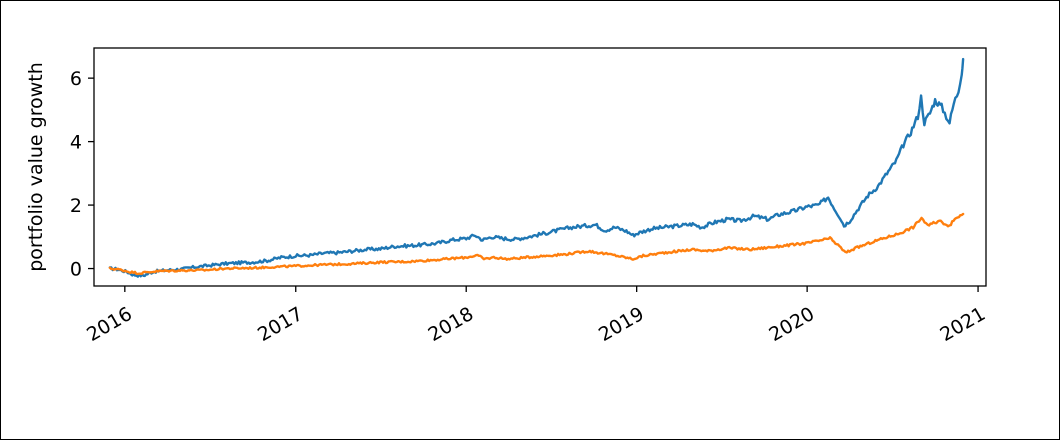 The width and height of the screenshot is (1060, 440). I want to click on y-tick-label: 6, so click(76, 79).